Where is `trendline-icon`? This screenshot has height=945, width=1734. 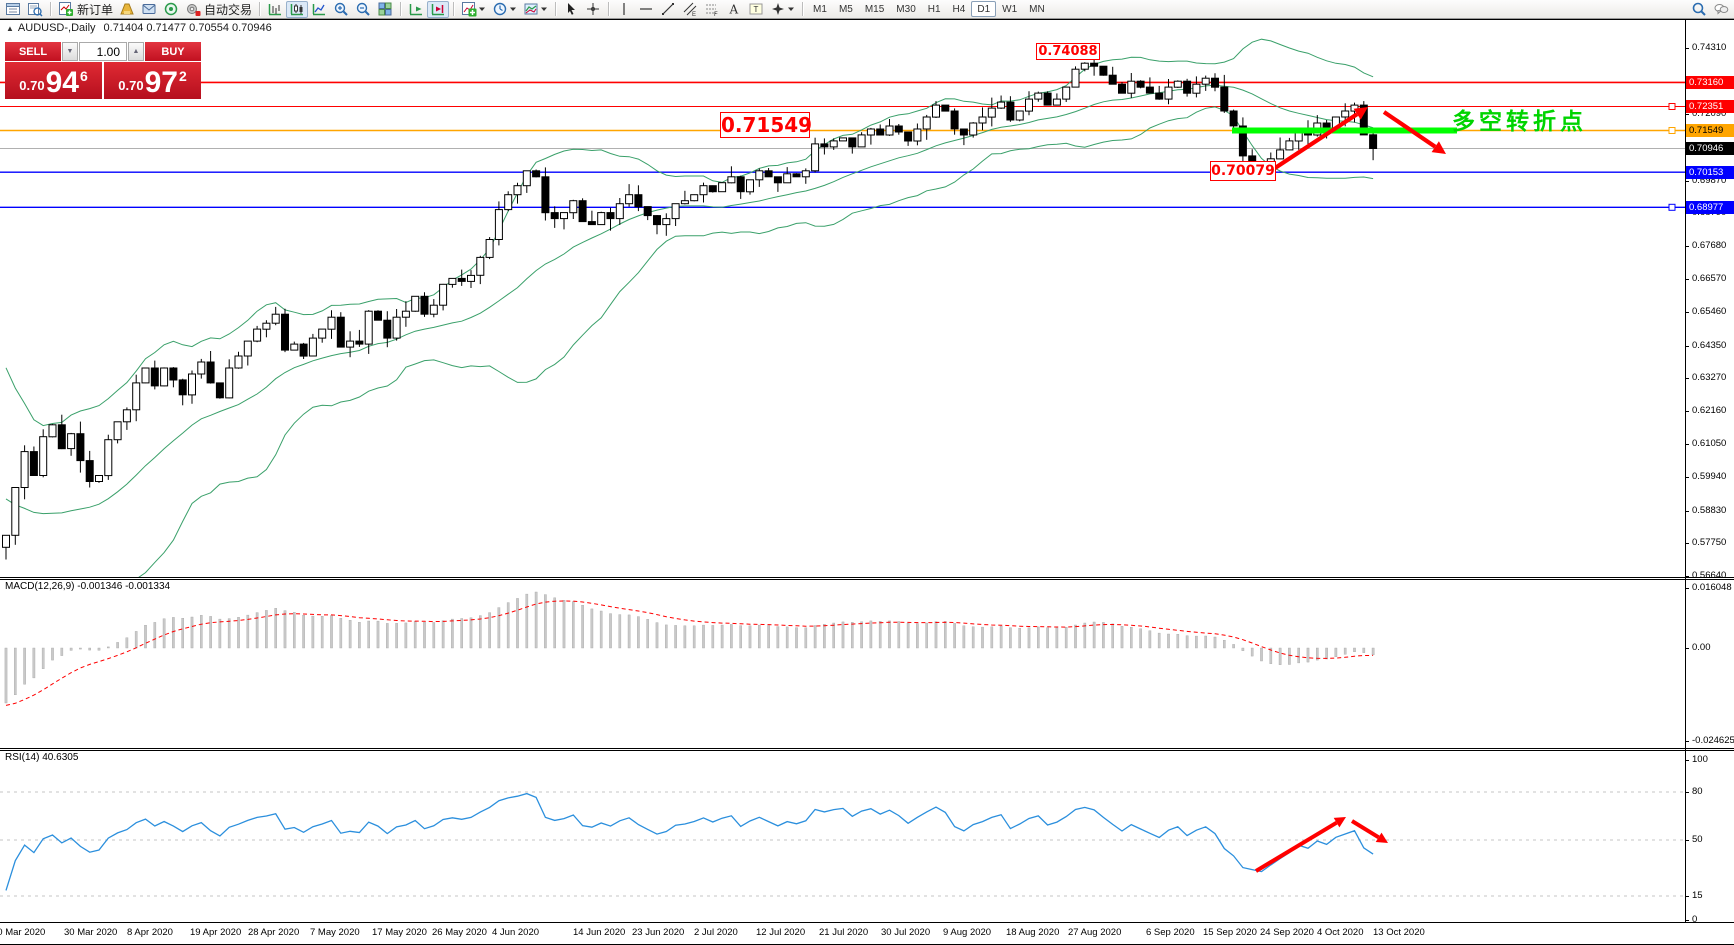
trendline-icon is located at coordinates (668, 9).